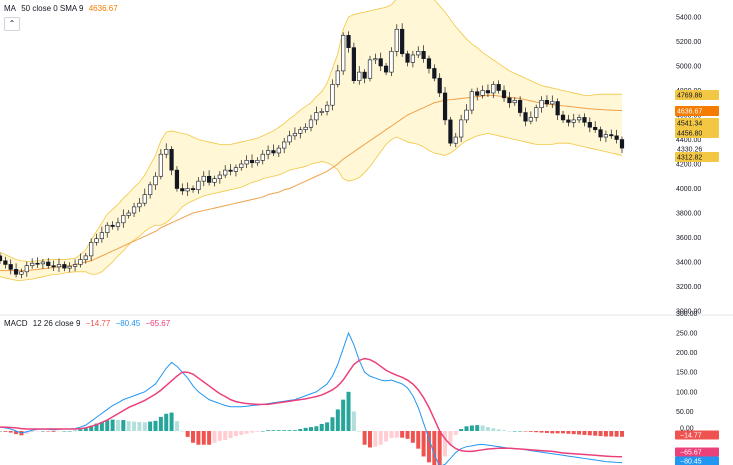 This screenshot has height=465, width=733. What do you see at coordinates (689, 96) in the screenshot?
I see `price-tag-label: 4769.86` at bounding box center [689, 96].